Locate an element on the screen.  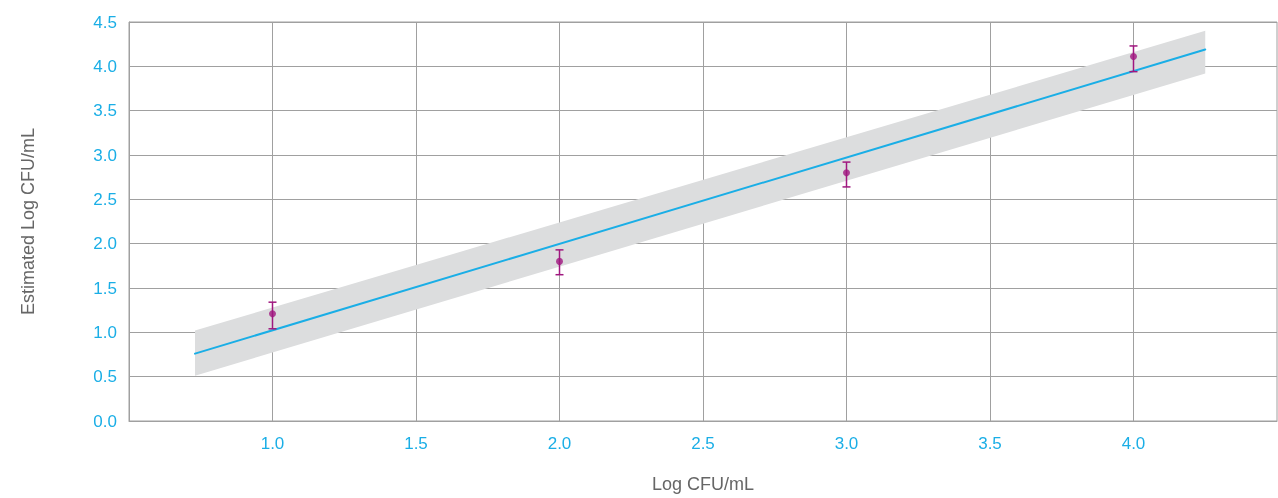
y-tick-label: 3.0 is located at coordinates (105, 155).